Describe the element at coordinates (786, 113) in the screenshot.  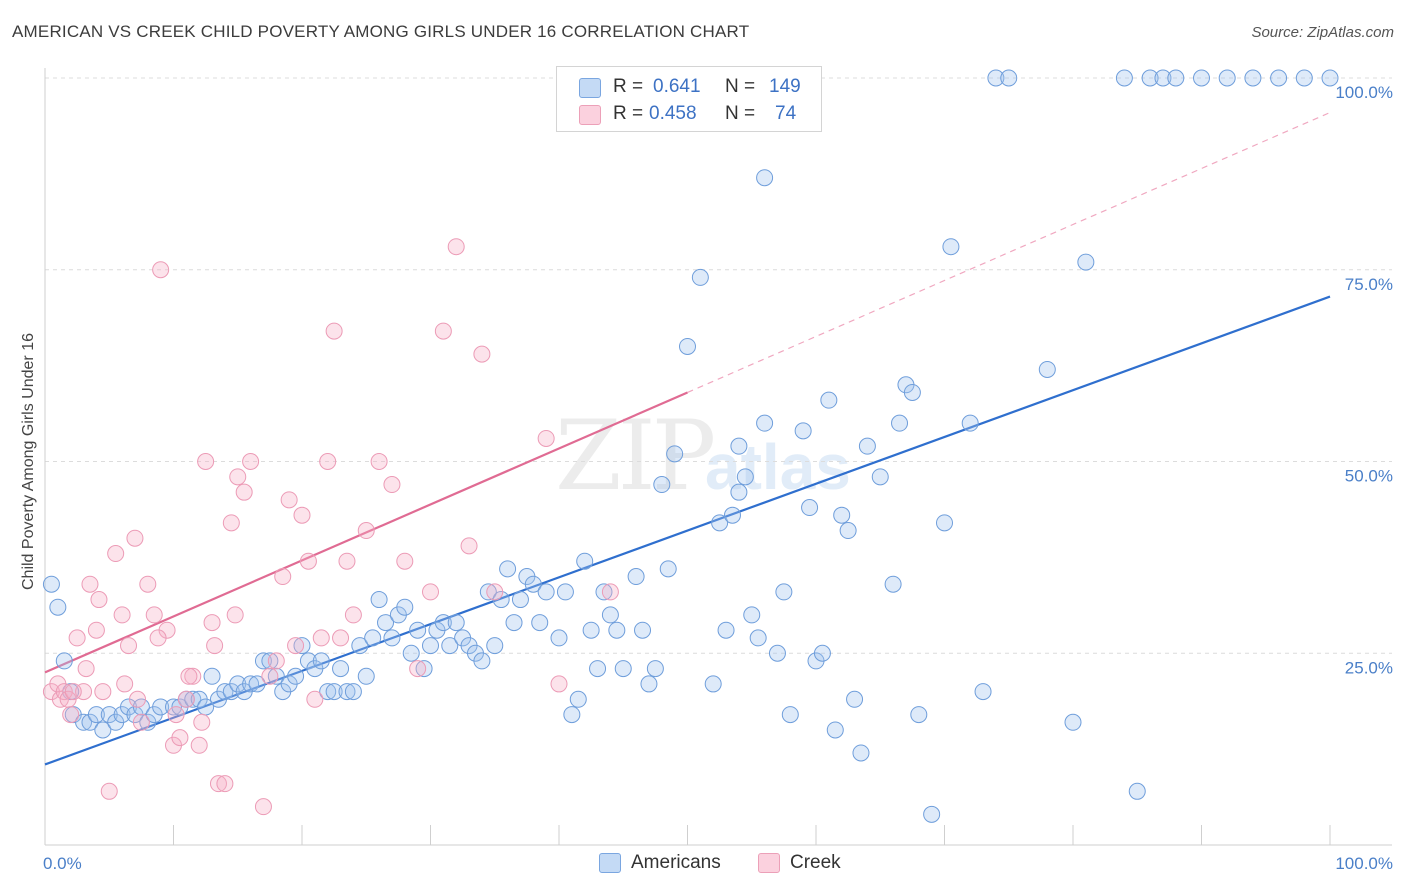
I see `legend-n-value: 74` at that location.